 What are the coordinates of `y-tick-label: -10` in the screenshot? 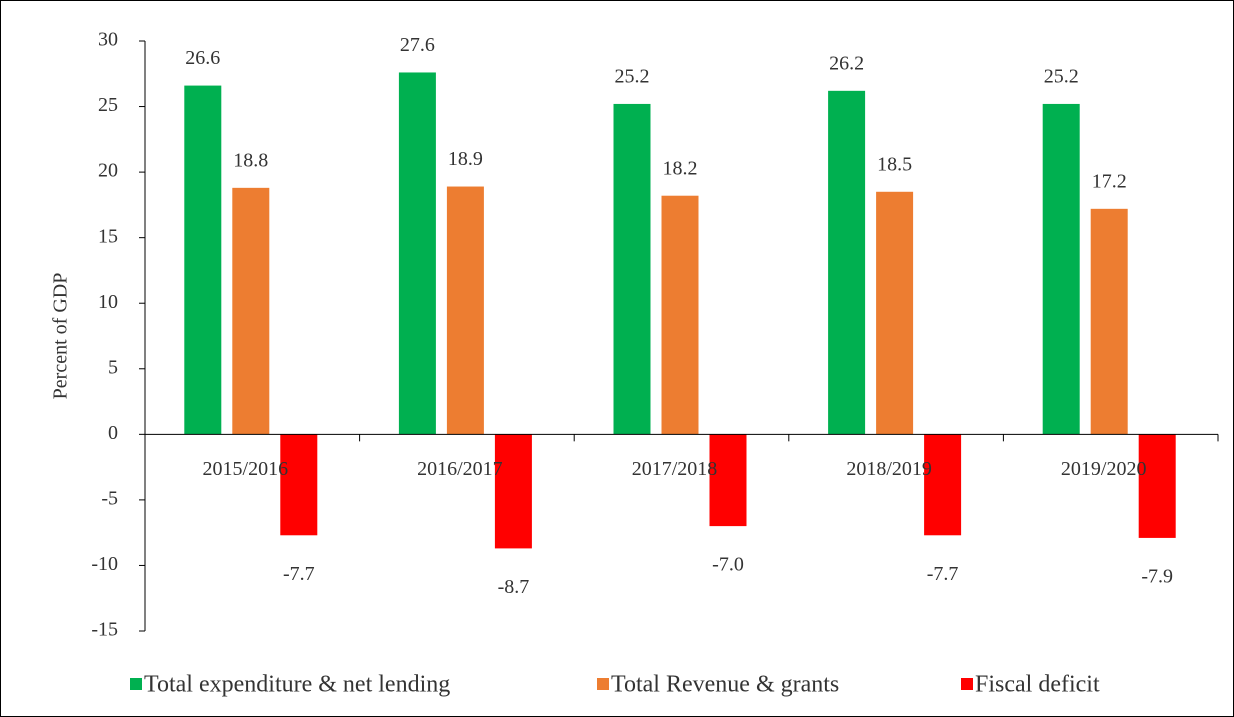 It's located at (104, 564).